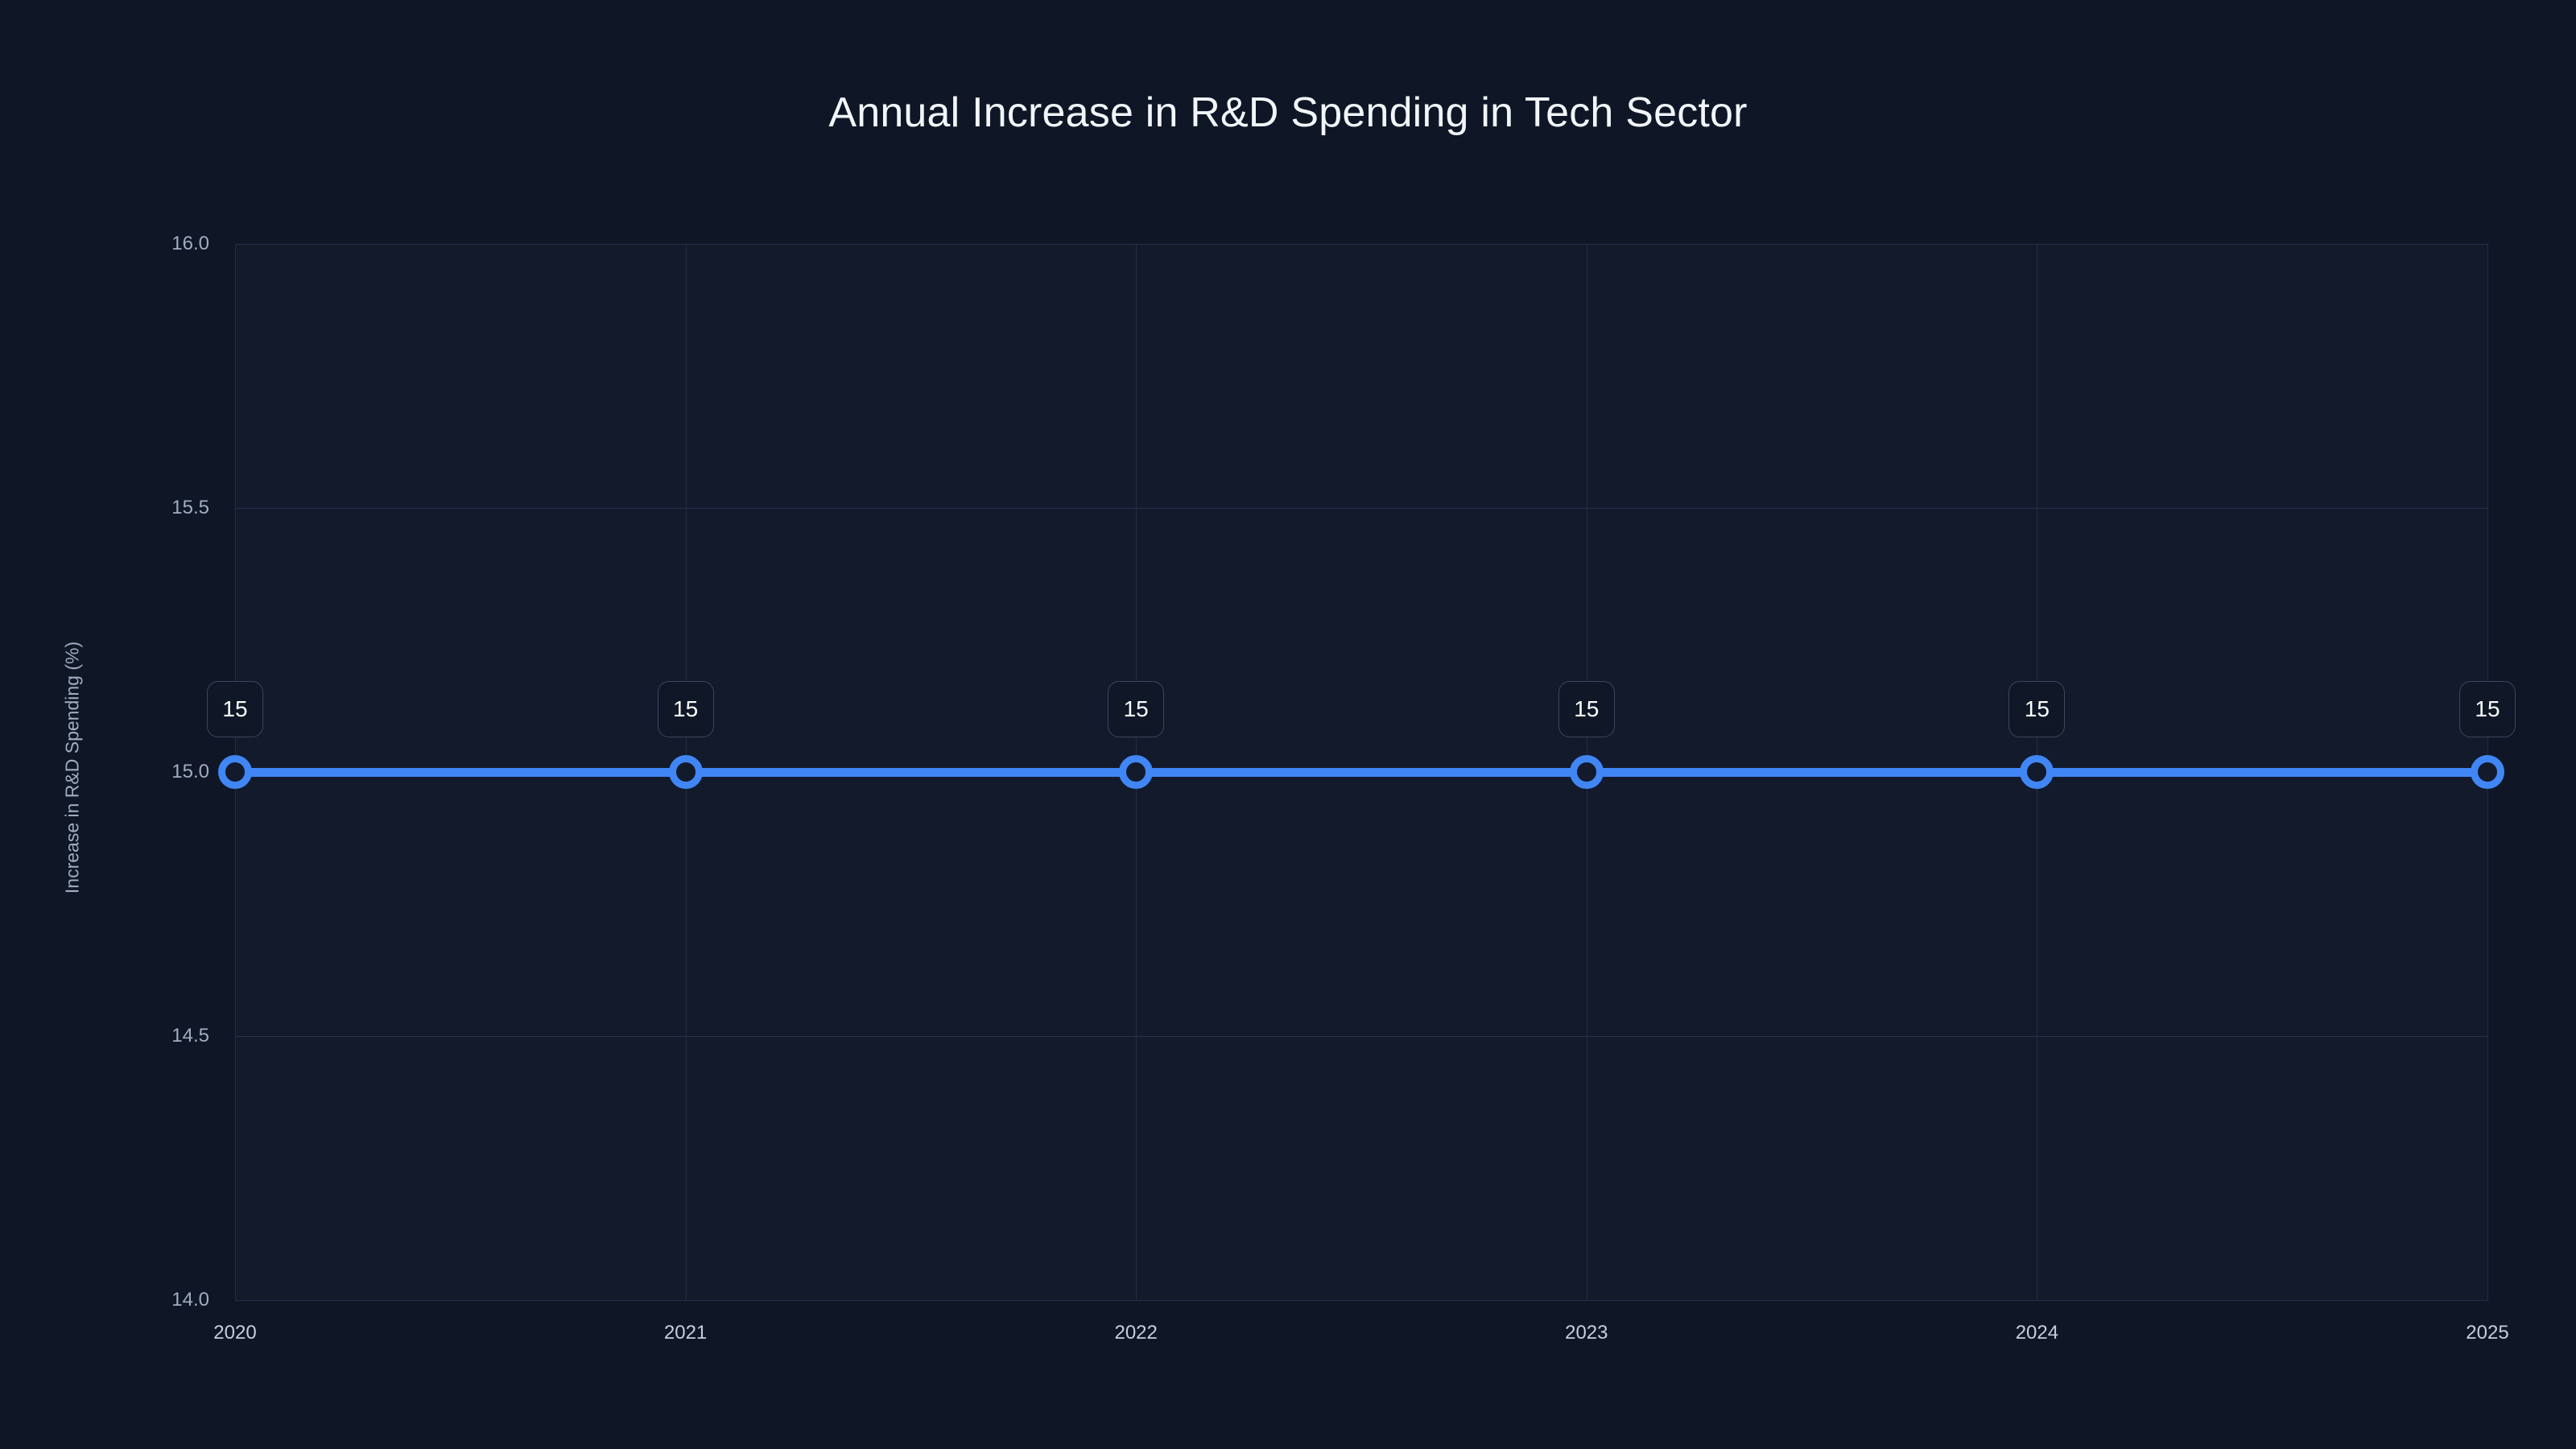  I want to click on y-axis-title-wrapper: Increase in R&D Spending (%), so click(80, 724).